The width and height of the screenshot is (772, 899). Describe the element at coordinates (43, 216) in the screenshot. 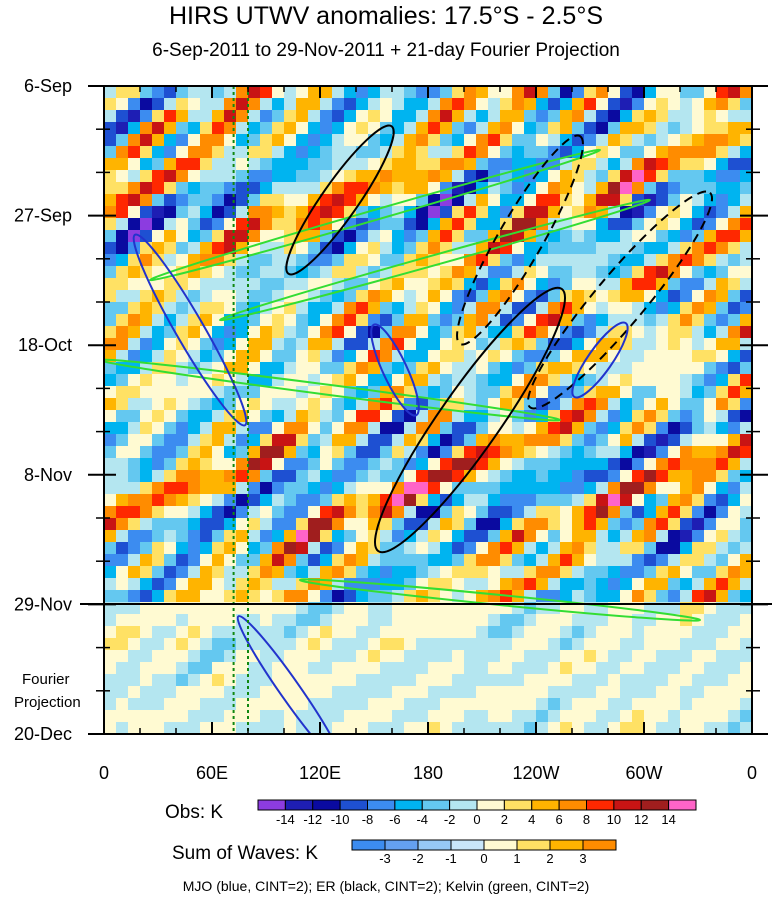

I see `y-tick-label: 27-Sep` at that location.